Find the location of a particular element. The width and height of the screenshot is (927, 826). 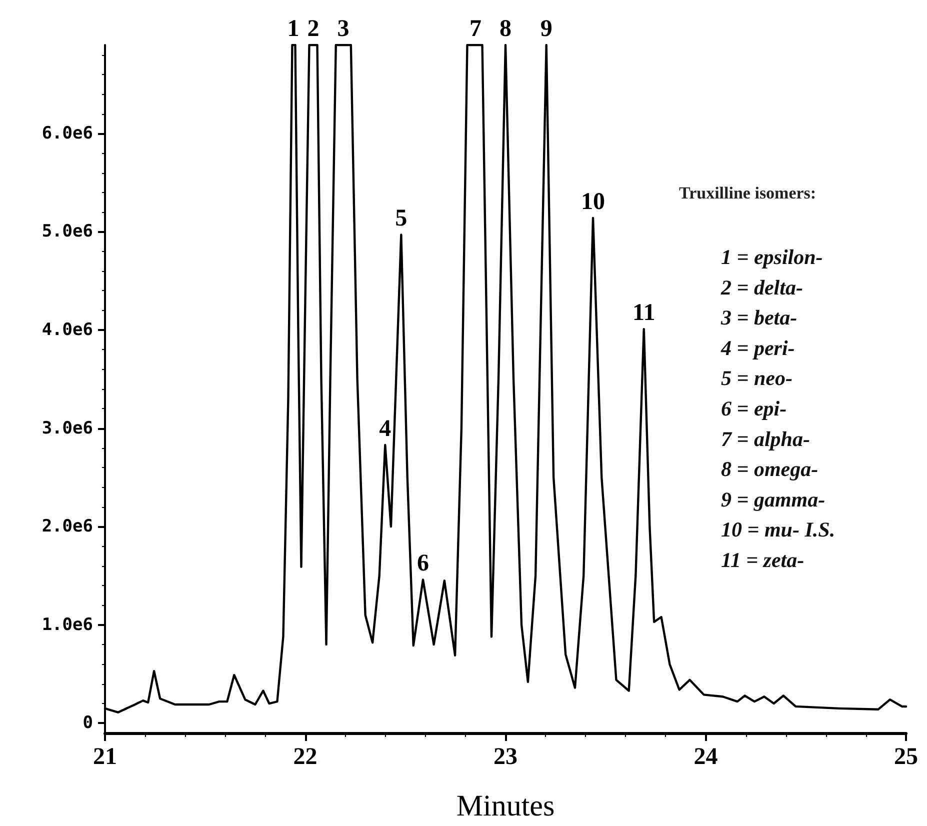

annotation: 8 = omega- is located at coordinates (769, 469).